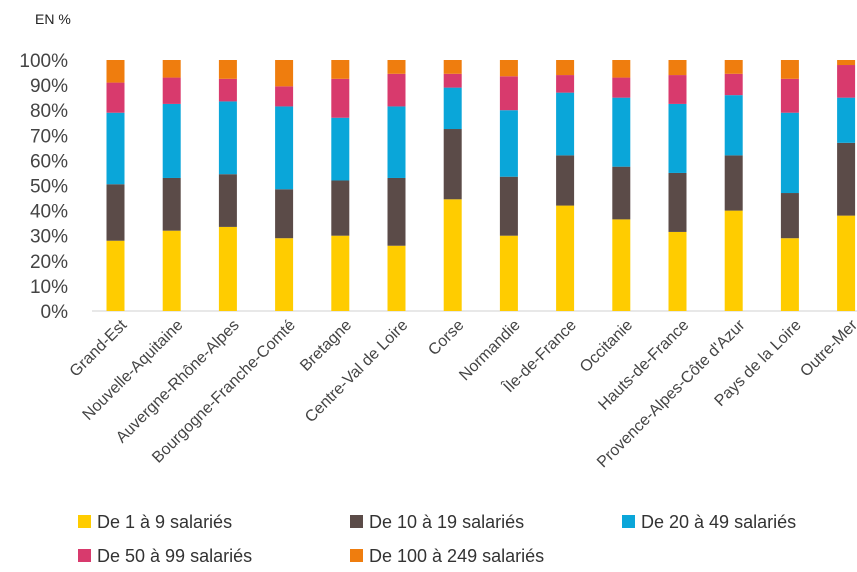 Image resolution: width=857 pixels, height=572 pixels. I want to click on y-tick-label: 90%, so click(49, 86).